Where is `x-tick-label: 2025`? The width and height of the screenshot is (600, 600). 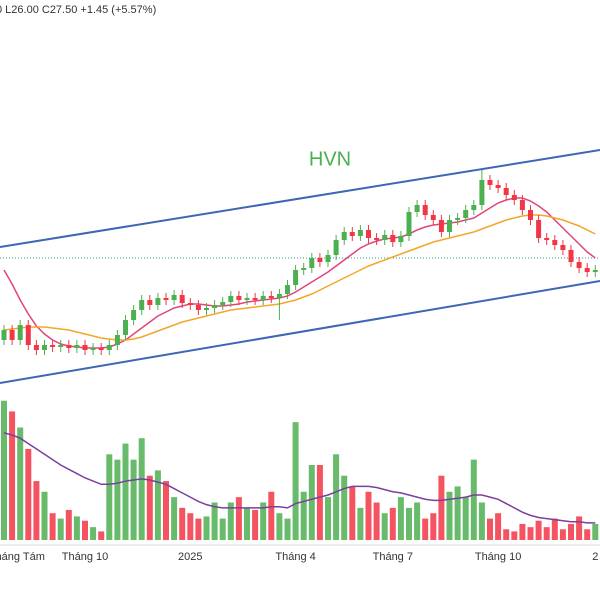 x-tick-label: 2025 is located at coordinates (190, 557).